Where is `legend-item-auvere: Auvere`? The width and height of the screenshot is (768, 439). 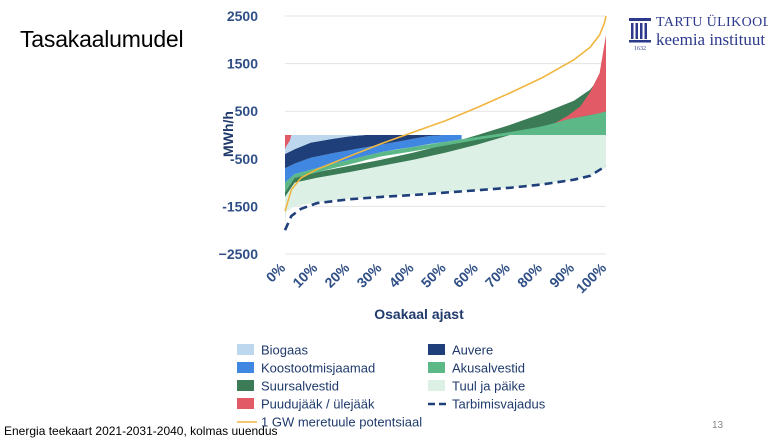
legend-item-auvere: Auvere is located at coordinates (460, 350).